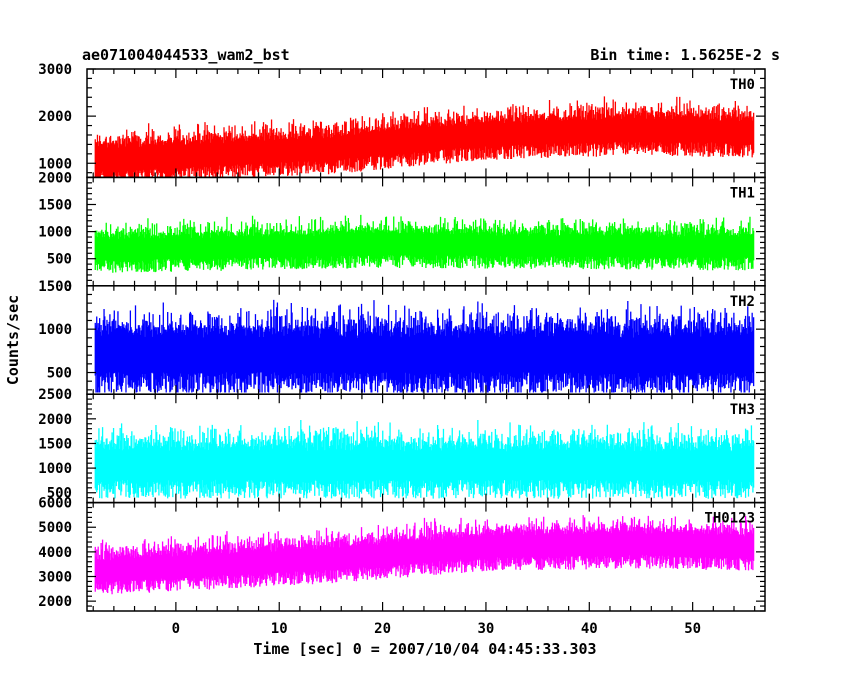  What do you see at coordinates (55, 395) in the screenshot?
I see `y-tick-label: 2500` at bounding box center [55, 395].